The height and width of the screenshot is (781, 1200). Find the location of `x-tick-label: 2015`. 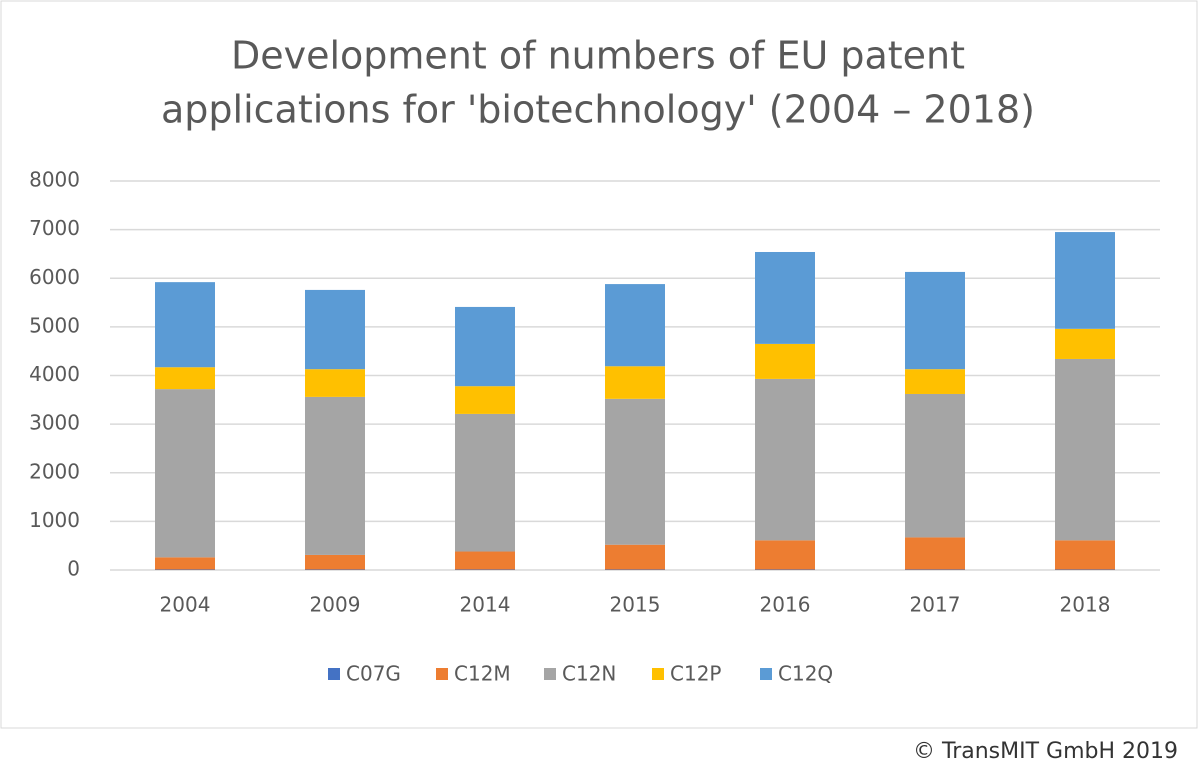

x-tick-label: 2015 is located at coordinates (635, 605).